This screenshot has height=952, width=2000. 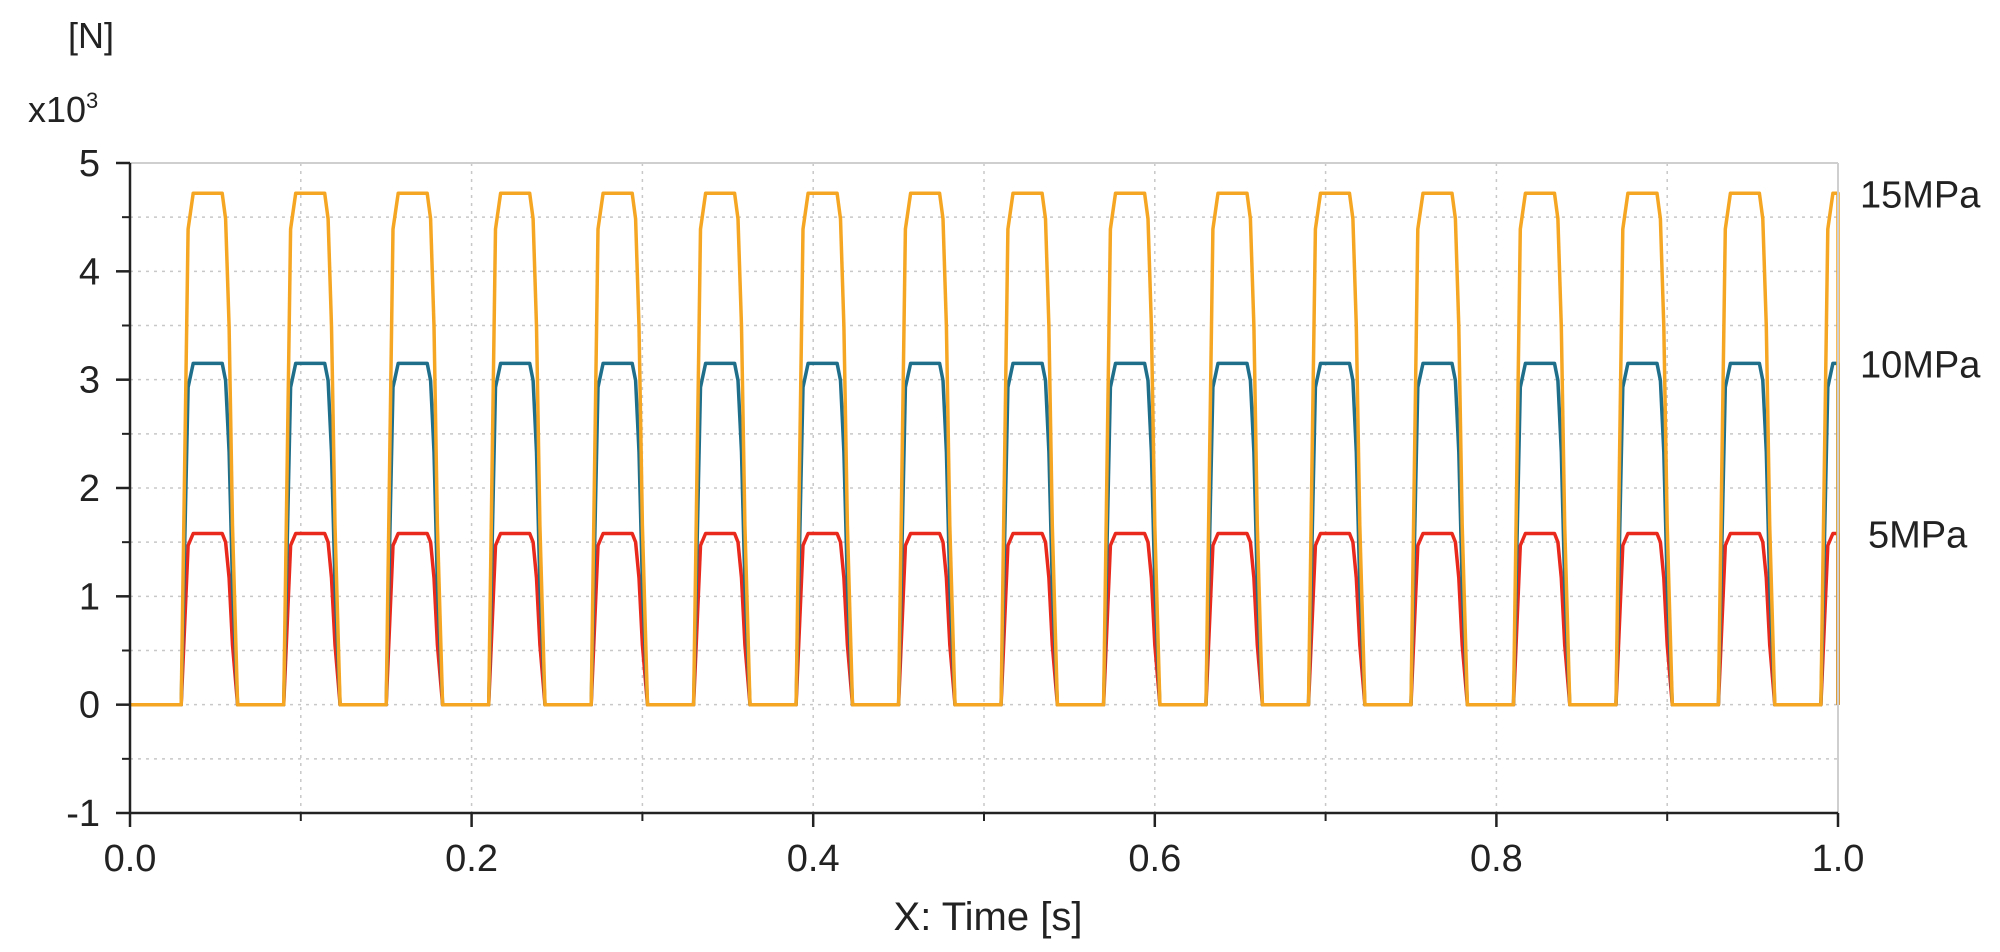 What do you see at coordinates (89, 164) in the screenshot?
I see `y-tick-label: 5` at bounding box center [89, 164].